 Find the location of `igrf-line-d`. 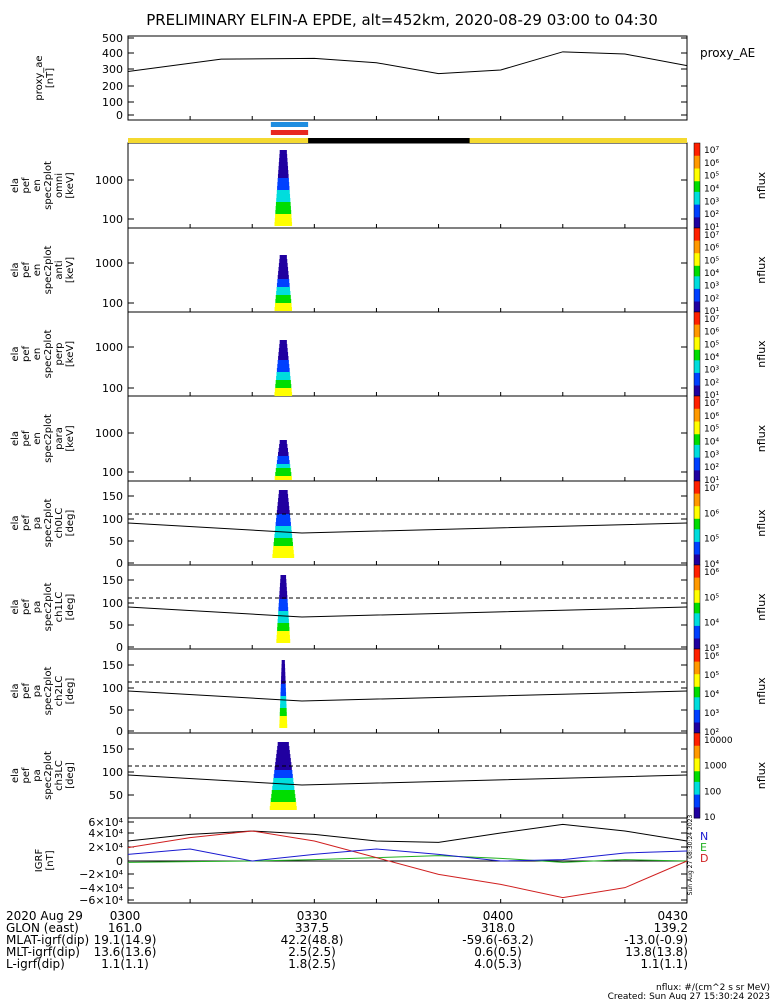

igrf-line-d is located at coordinates (407, 864).